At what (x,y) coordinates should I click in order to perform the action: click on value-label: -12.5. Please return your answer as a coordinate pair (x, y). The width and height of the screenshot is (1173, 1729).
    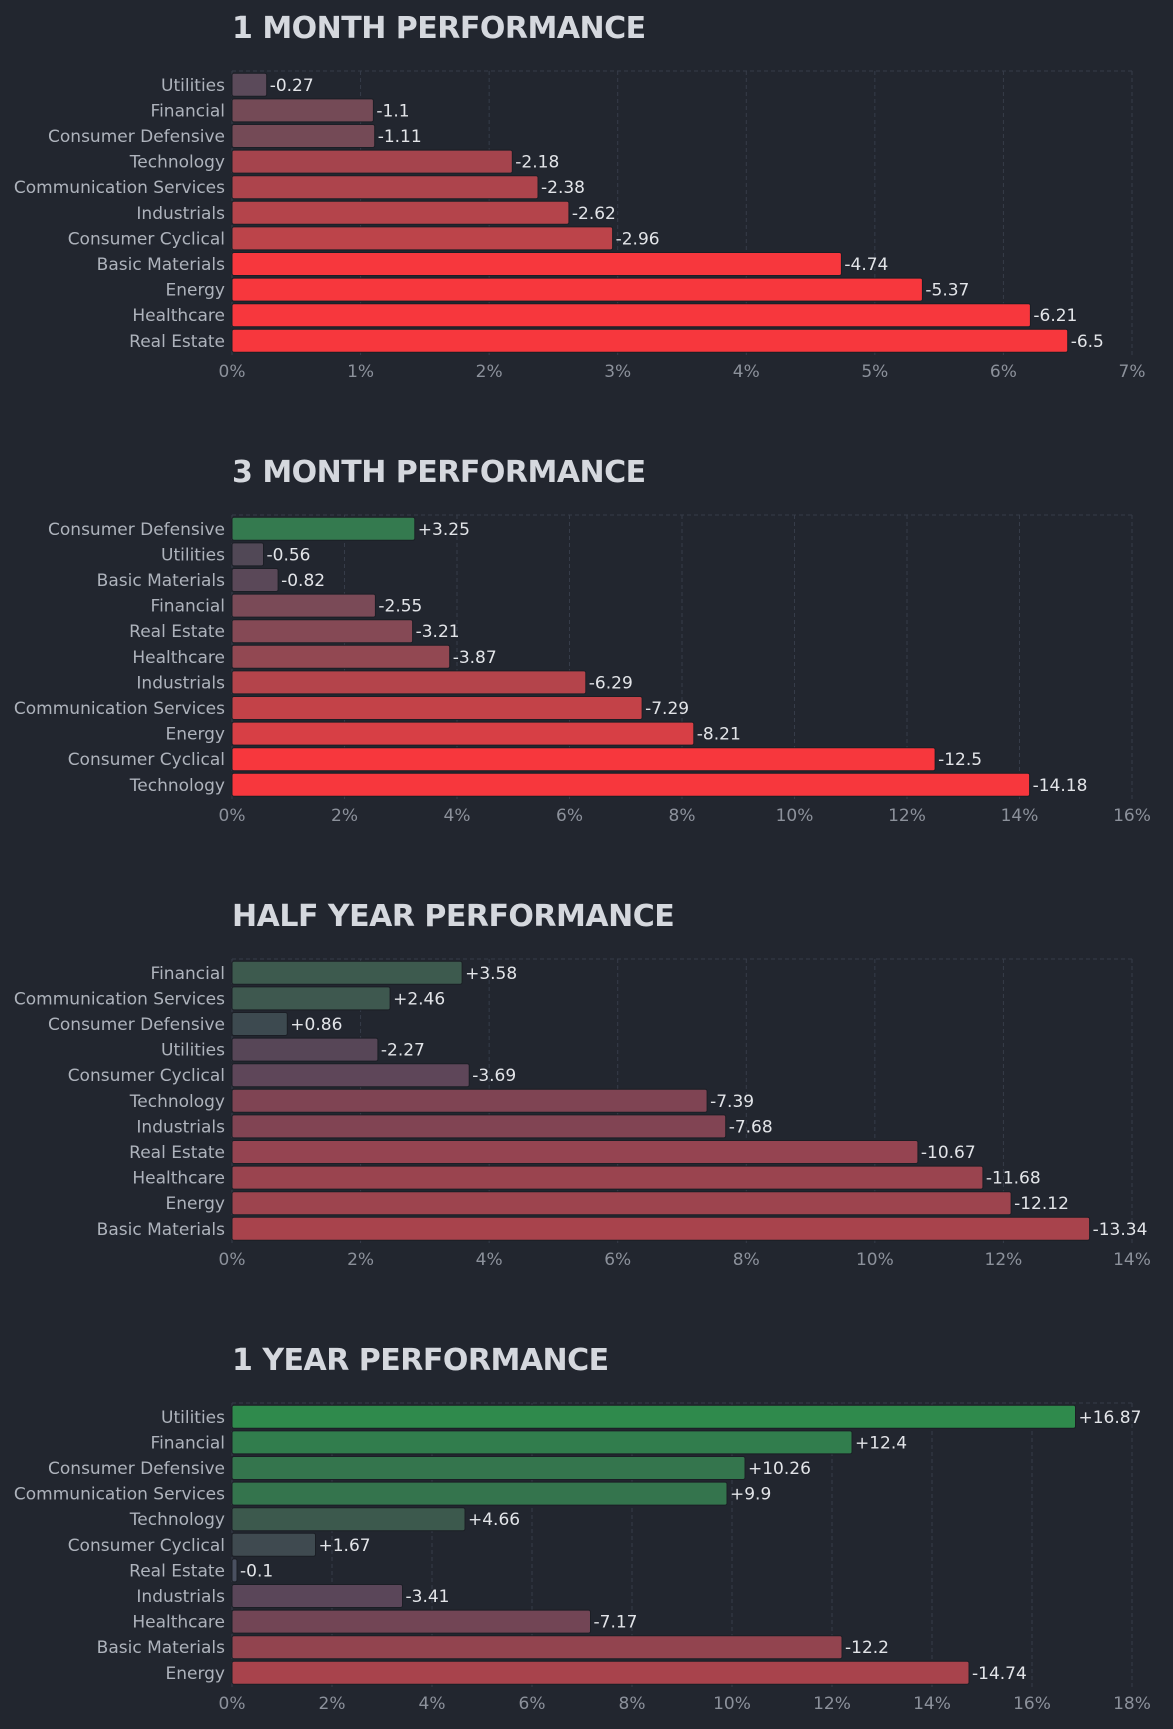
    Looking at the image, I should click on (960, 760).